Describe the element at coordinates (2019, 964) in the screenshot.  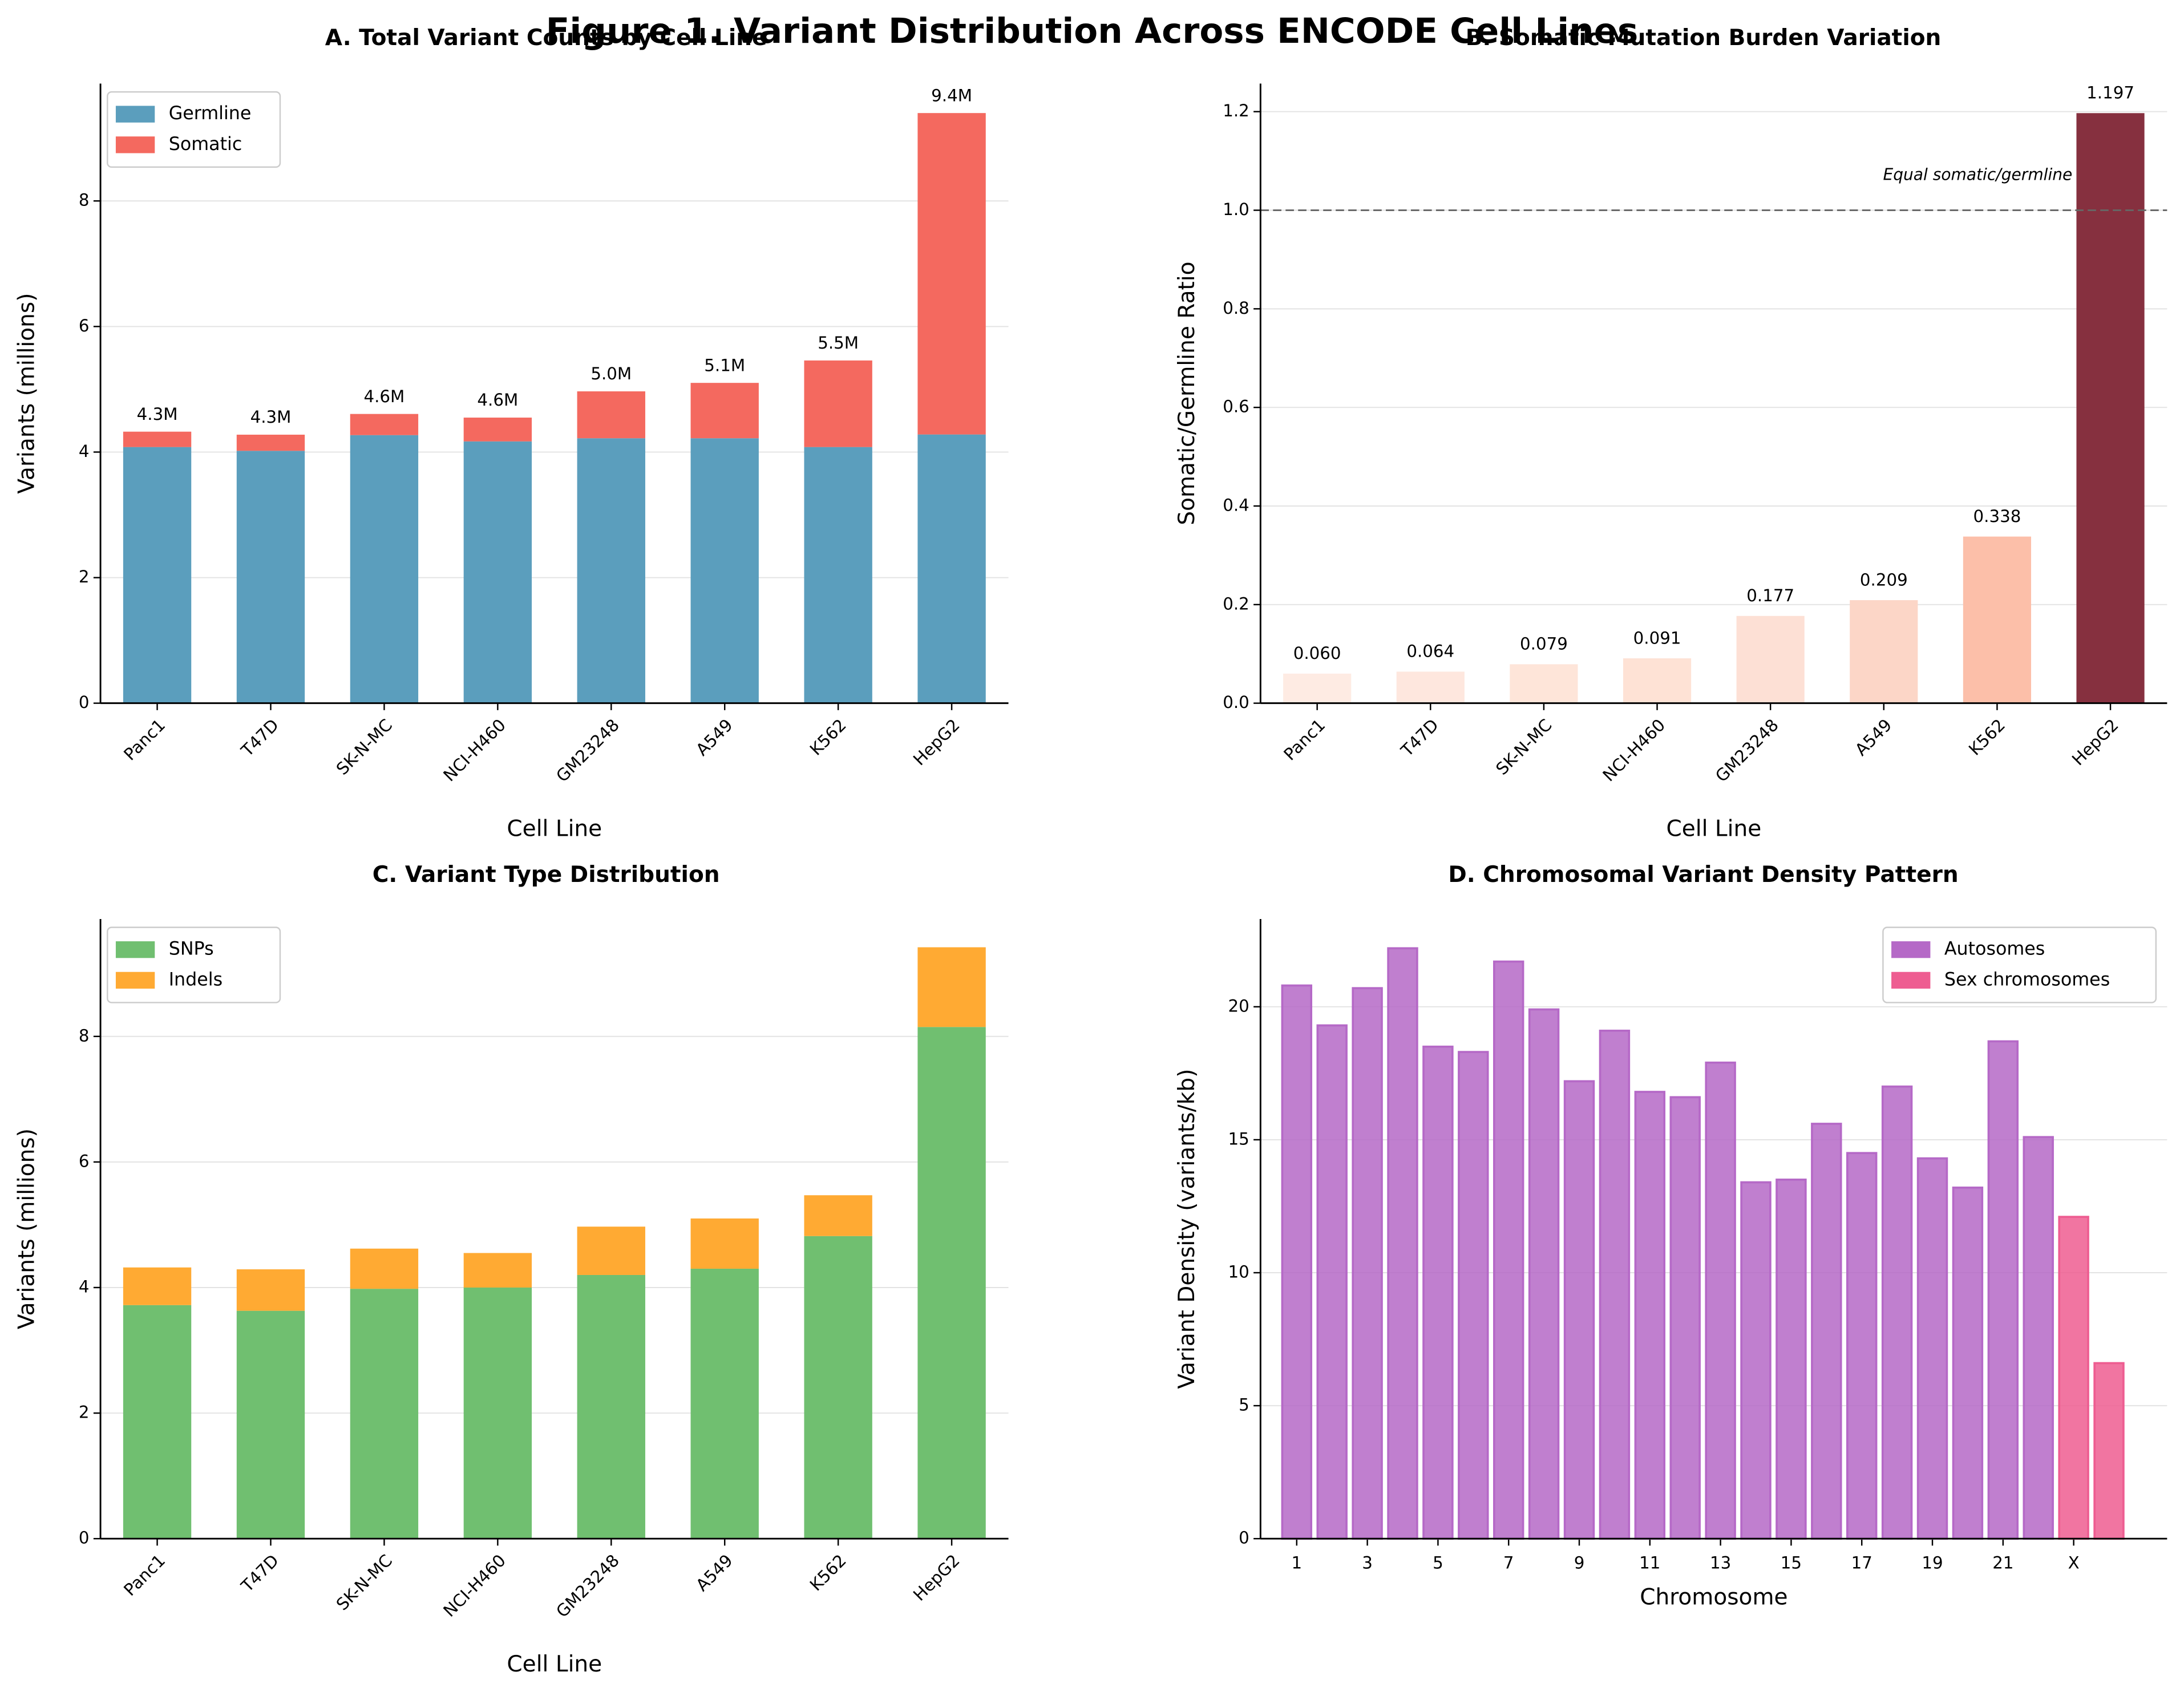
I see `legend-box` at that location.